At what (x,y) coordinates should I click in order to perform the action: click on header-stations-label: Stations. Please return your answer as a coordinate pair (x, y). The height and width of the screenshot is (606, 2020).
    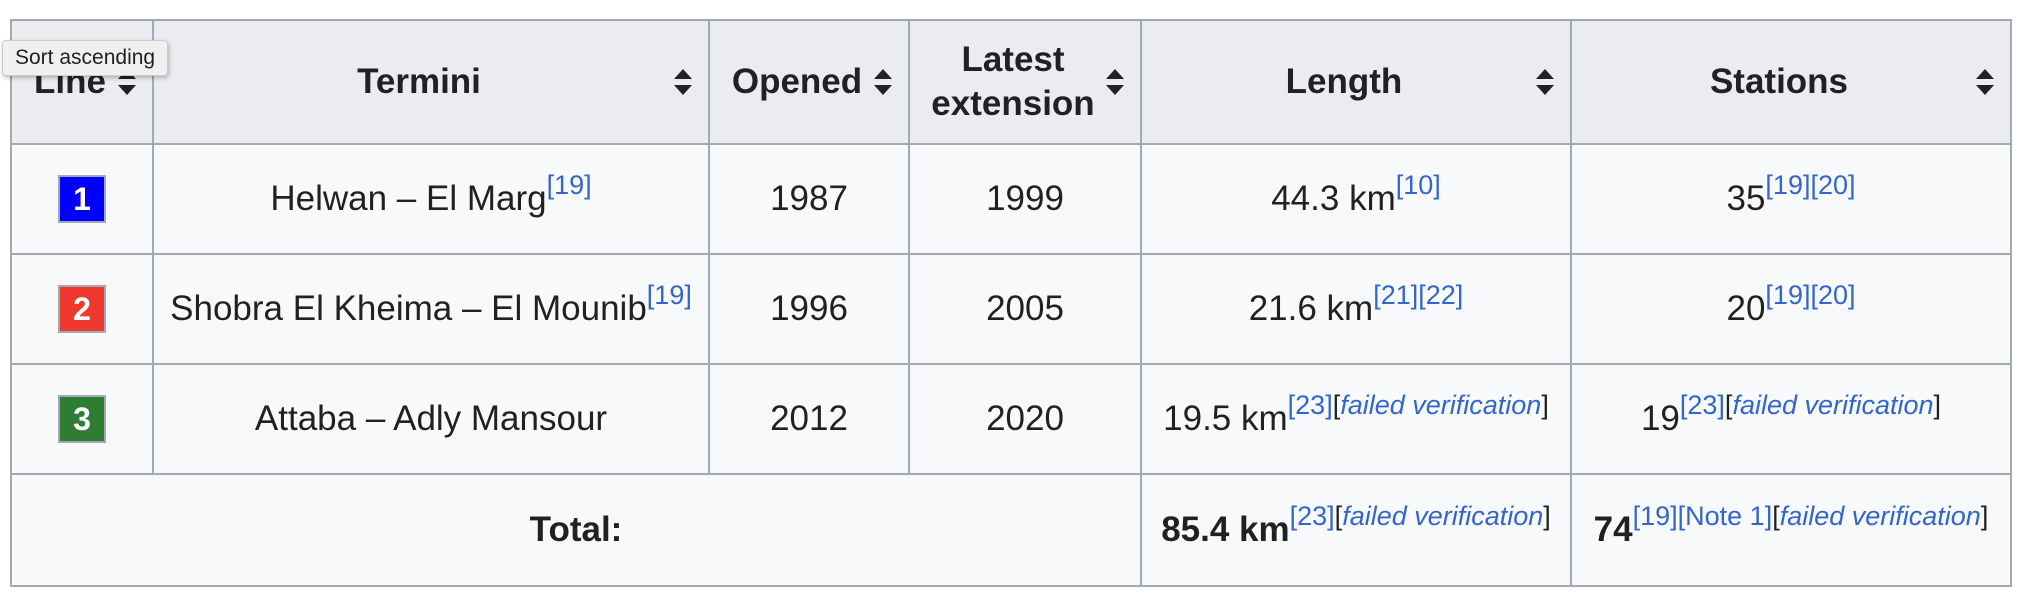
    Looking at the image, I should click on (1779, 82).